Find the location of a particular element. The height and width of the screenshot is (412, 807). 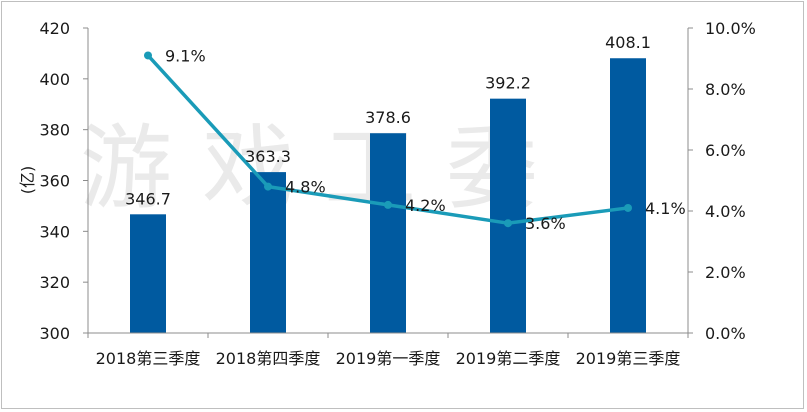

y-left-tick-label: 300 is located at coordinates (54, 333).